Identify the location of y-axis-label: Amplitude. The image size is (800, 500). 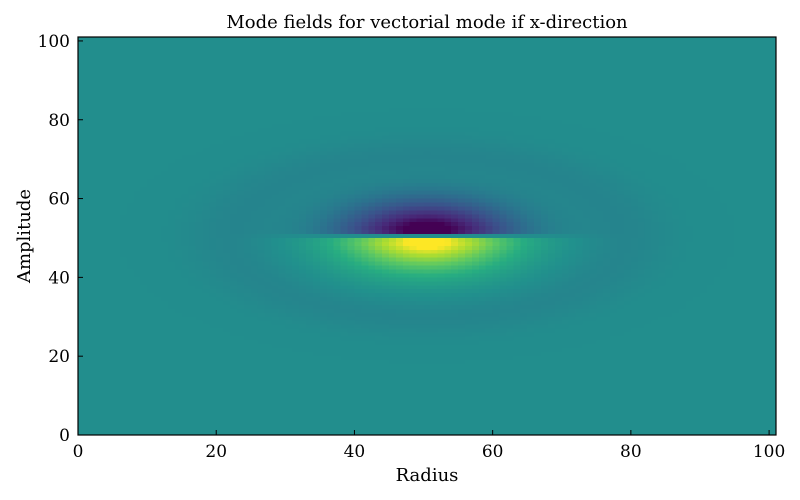
(24, 236).